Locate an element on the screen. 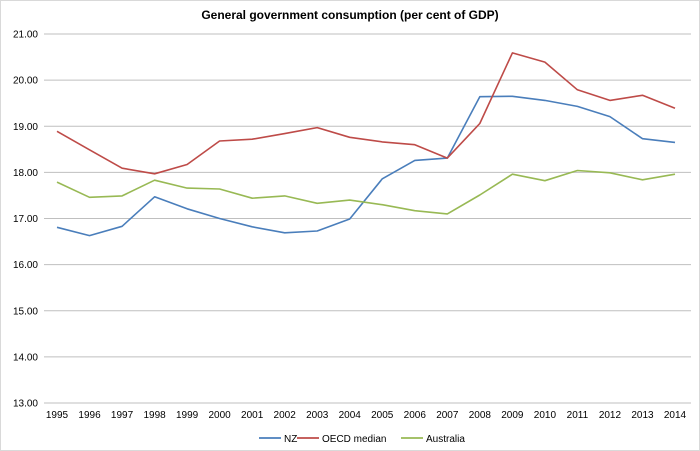 Image resolution: width=700 pixels, height=451 pixels. x-tick-label: 1997 is located at coordinates (122, 415).